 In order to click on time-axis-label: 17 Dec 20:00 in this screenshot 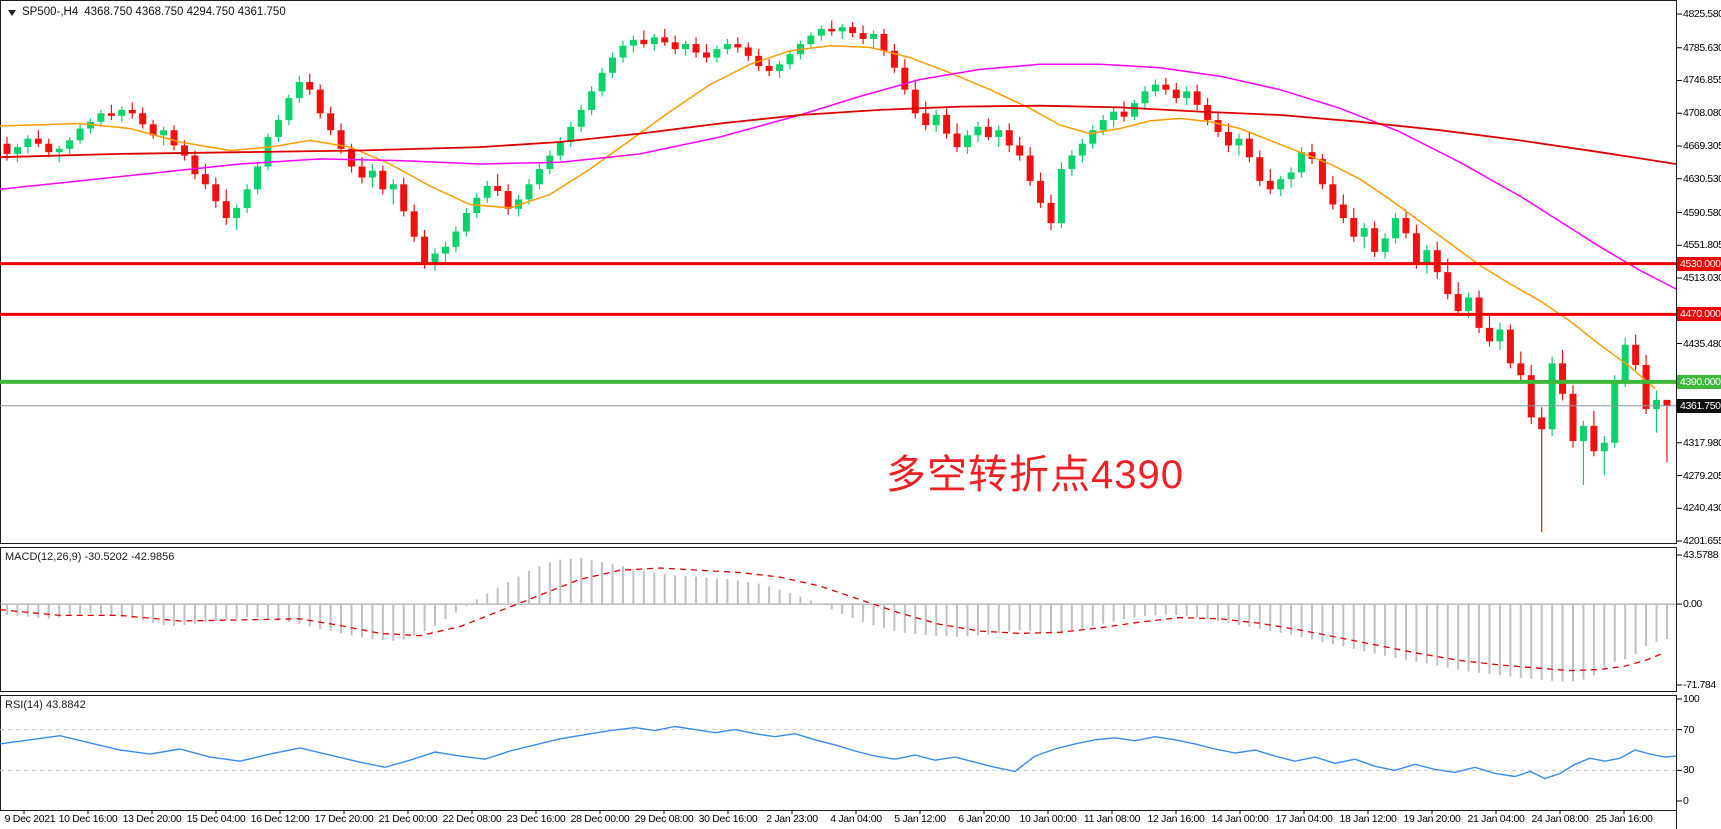, I will do `click(344, 819)`.